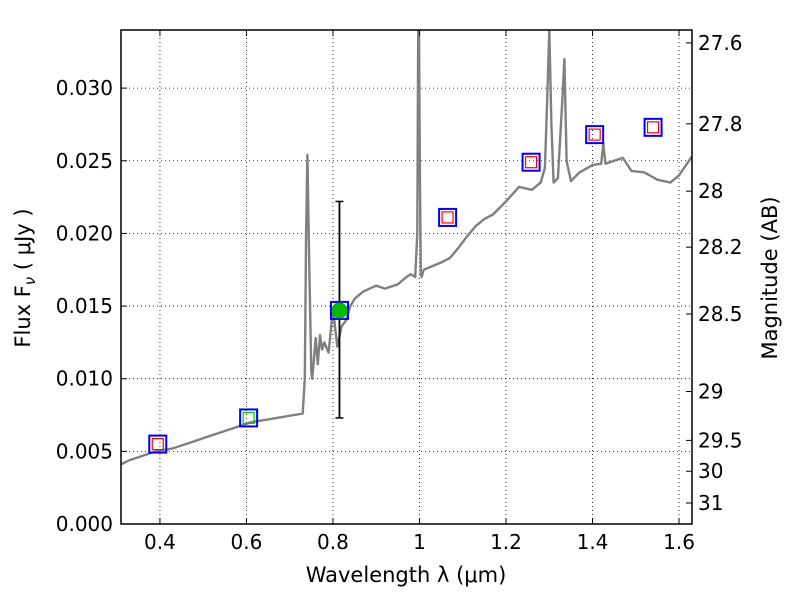 The image size is (800, 600). What do you see at coordinates (84, 379) in the screenshot?
I see `y-tick-label: 0.010` at bounding box center [84, 379].